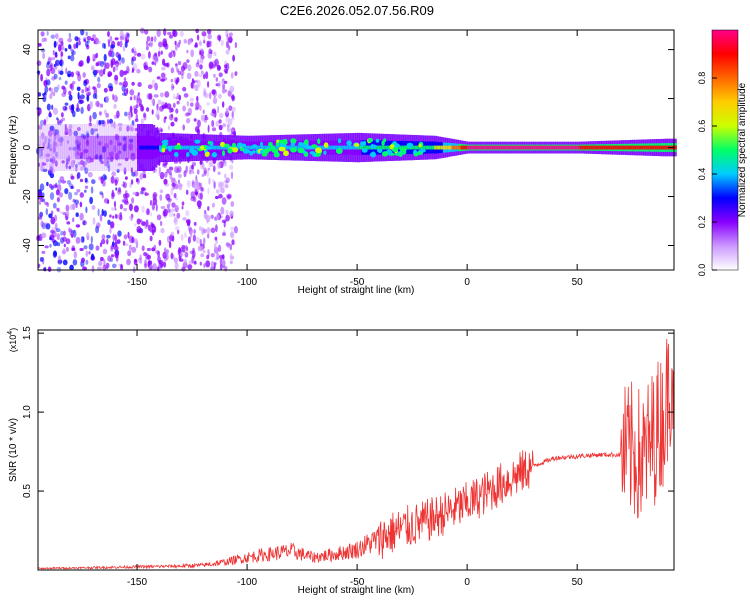 This screenshot has width=750, height=600. What do you see at coordinates (247, 582) in the screenshot?
I see `x-tick-label: -100` at bounding box center [247, 582].